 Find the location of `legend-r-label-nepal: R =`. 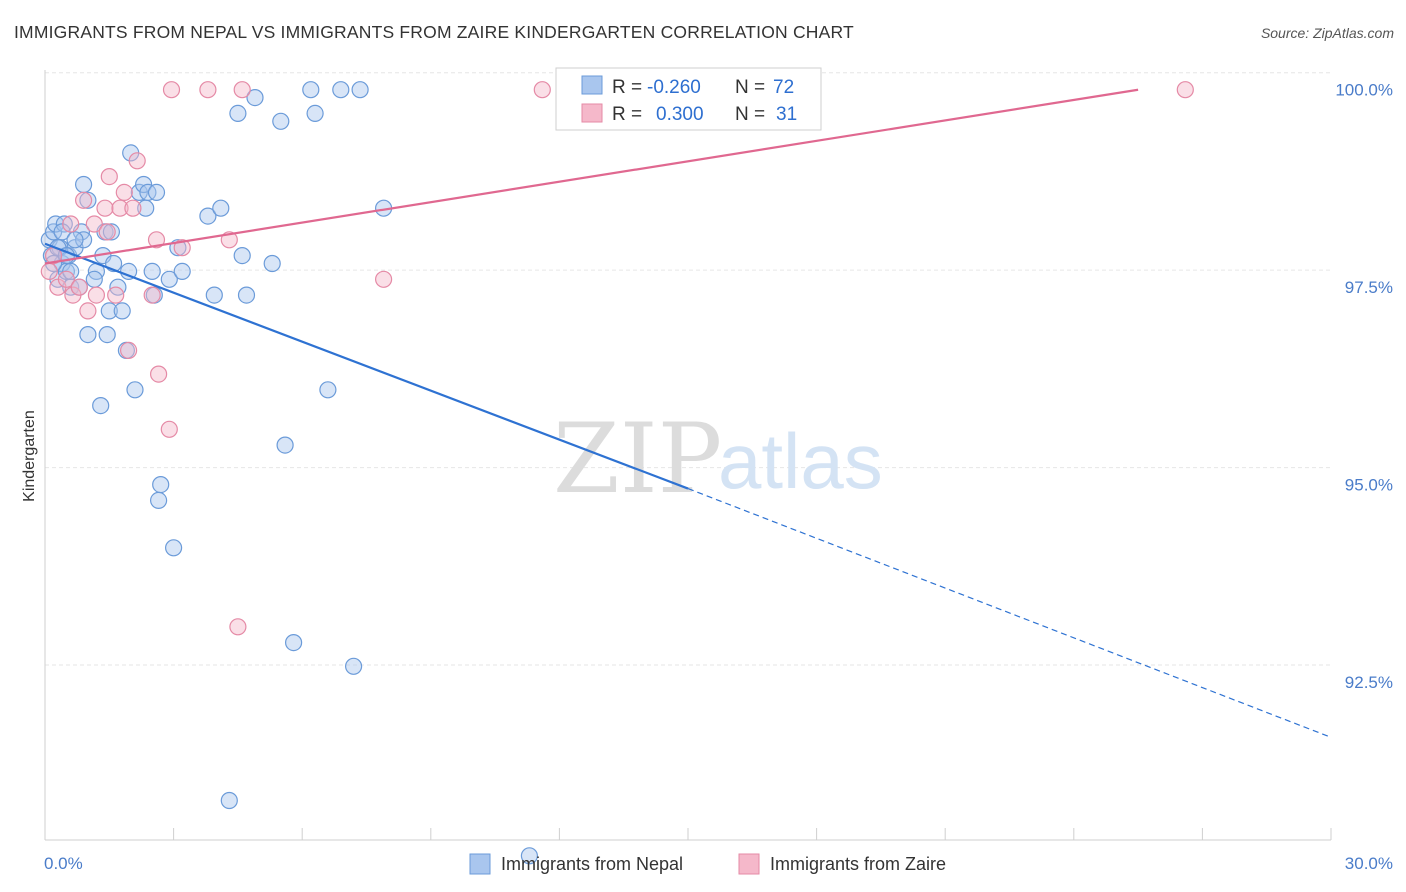

legend-r-label-nepal: R = is located at coordinates (627, 87).